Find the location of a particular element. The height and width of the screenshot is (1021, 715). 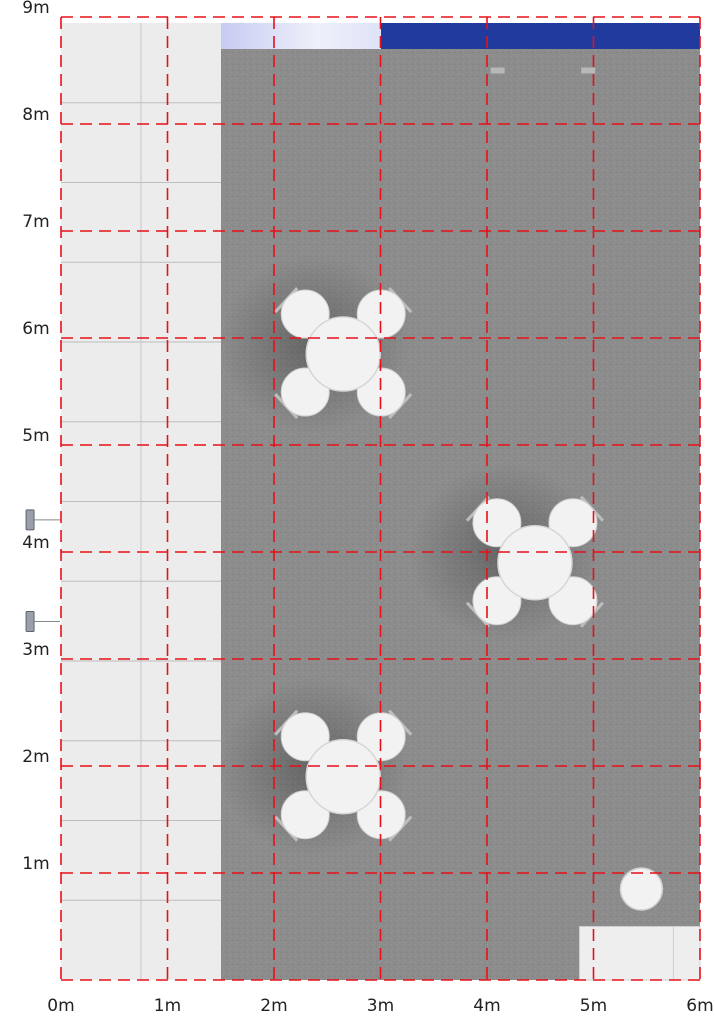

x-tick-label: 2m is located at coordinates (273, 1006).